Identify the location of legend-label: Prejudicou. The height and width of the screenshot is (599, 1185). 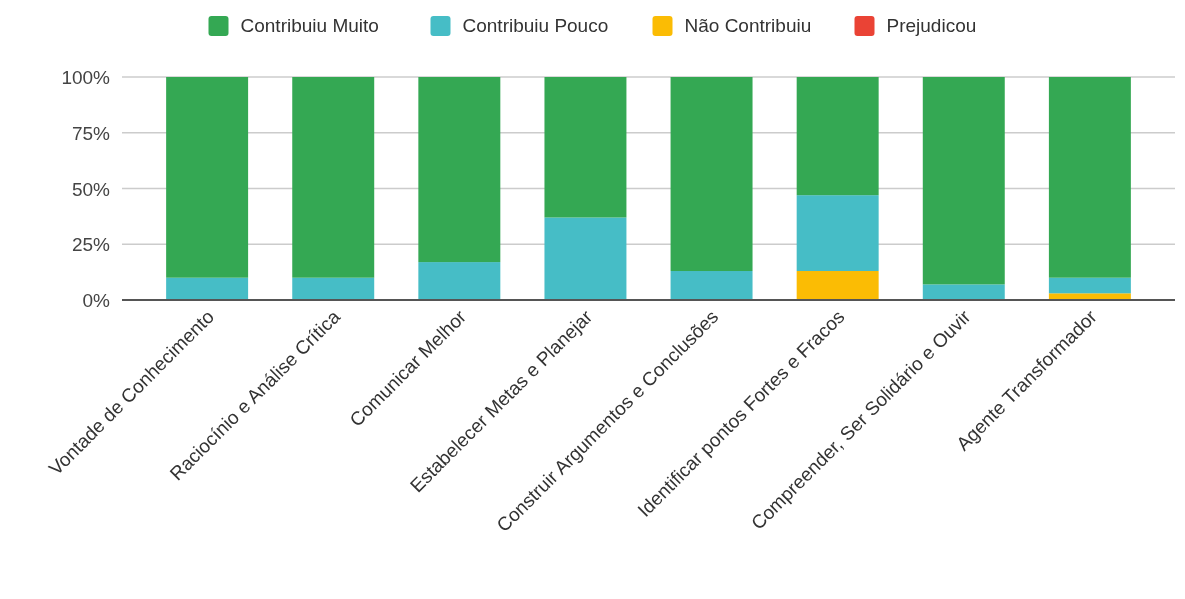
(931, 25).